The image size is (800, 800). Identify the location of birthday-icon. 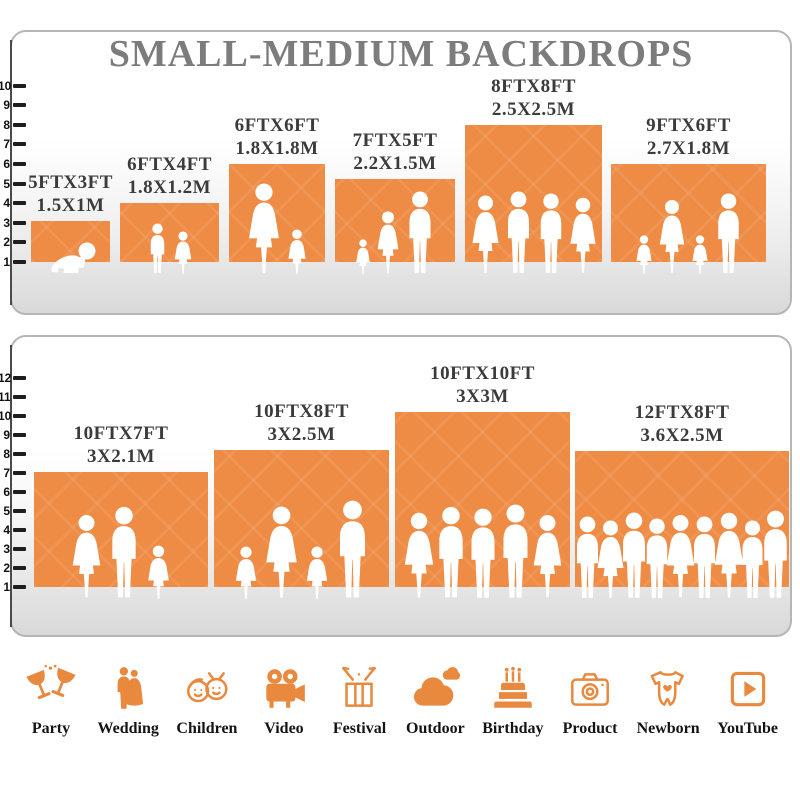
(513, 686).